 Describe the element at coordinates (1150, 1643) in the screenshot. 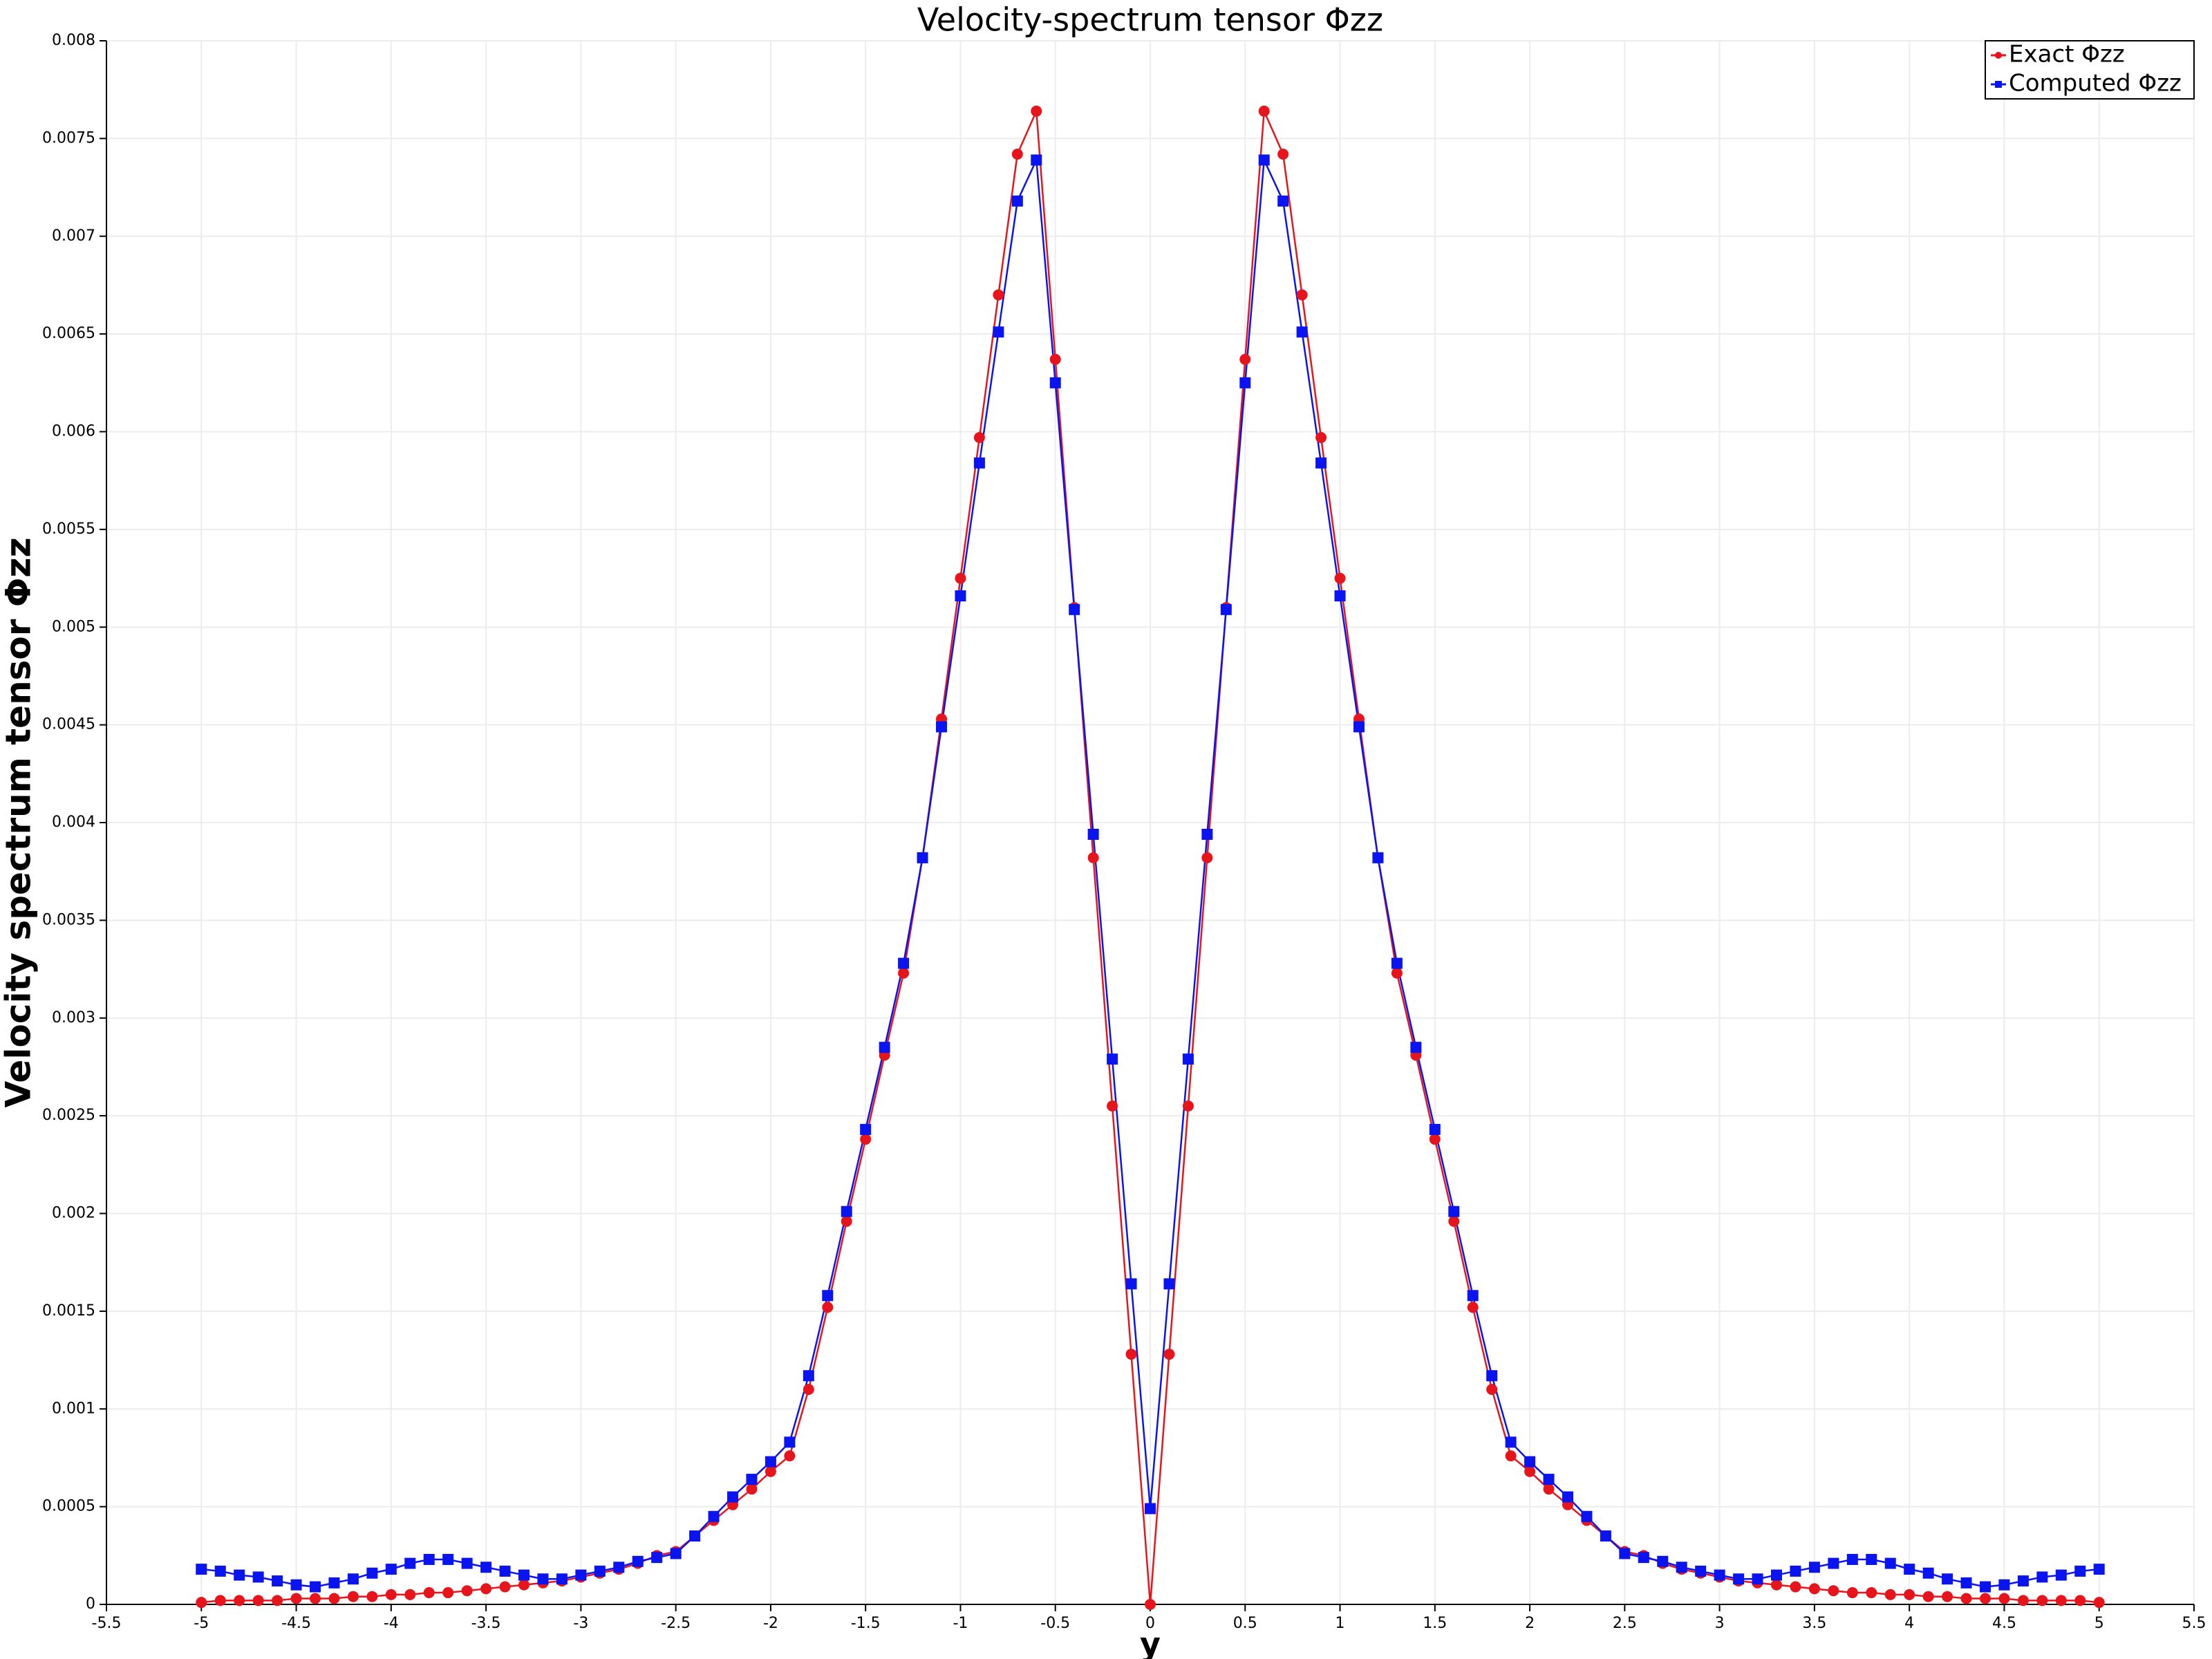

I see `x-axis-label: y` at that location.